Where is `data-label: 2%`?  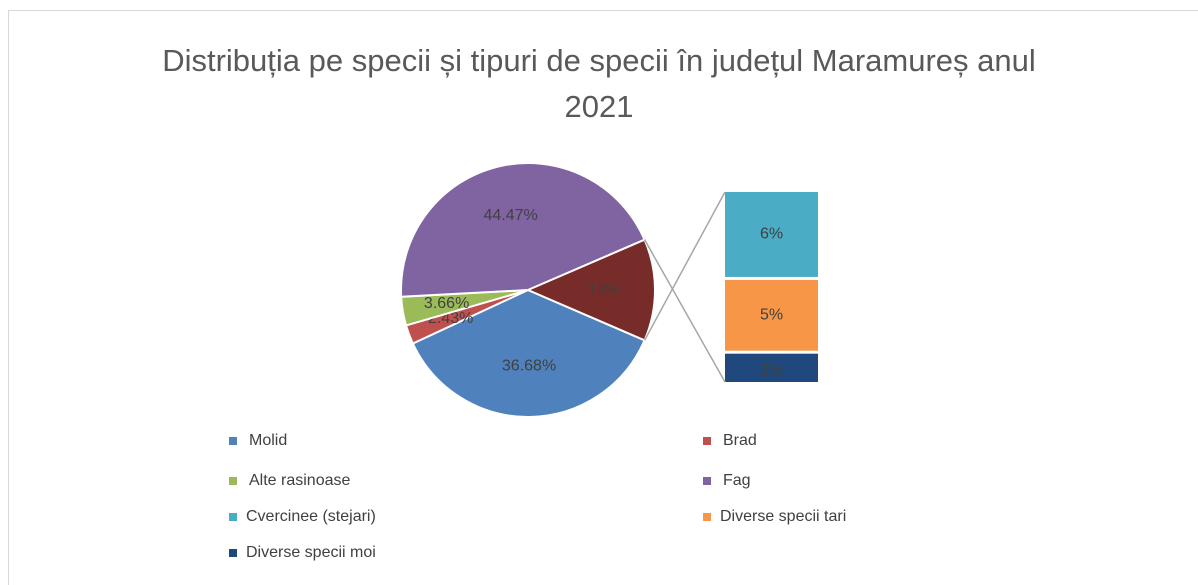
data-label: 2% is located at coordinates (771, 370).